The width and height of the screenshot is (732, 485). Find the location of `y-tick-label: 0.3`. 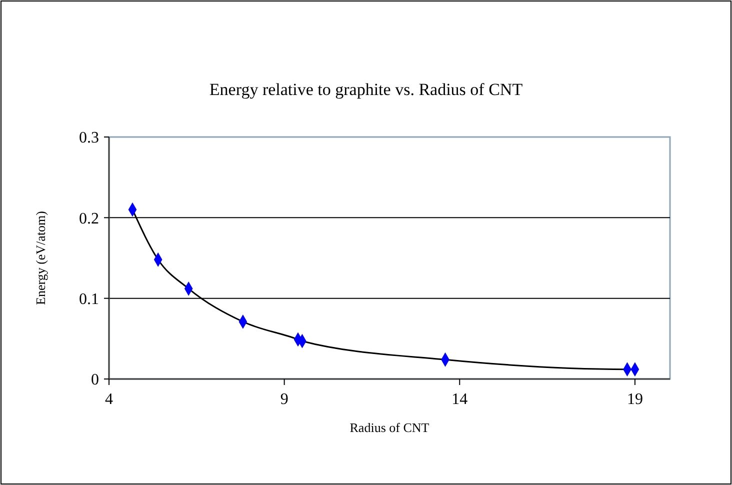

y-tick-label: 0.3 is located at coordinates (89, 138).